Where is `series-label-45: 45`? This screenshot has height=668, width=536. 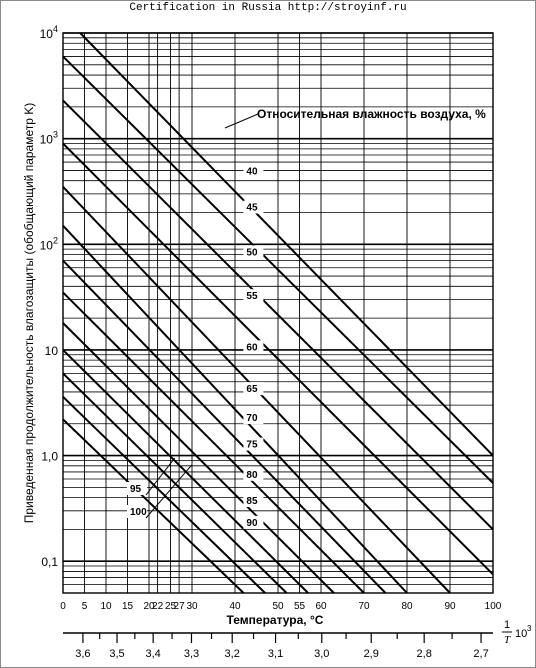 series-label-45: 45 is located at coordinates (252, 208).